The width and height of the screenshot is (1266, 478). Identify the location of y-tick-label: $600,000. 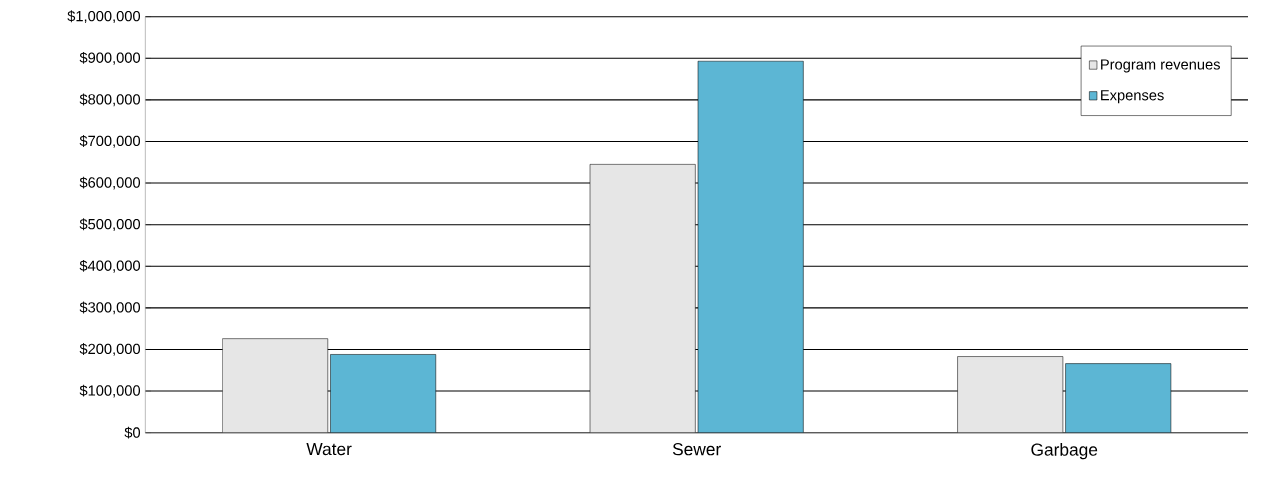
(110, 183).